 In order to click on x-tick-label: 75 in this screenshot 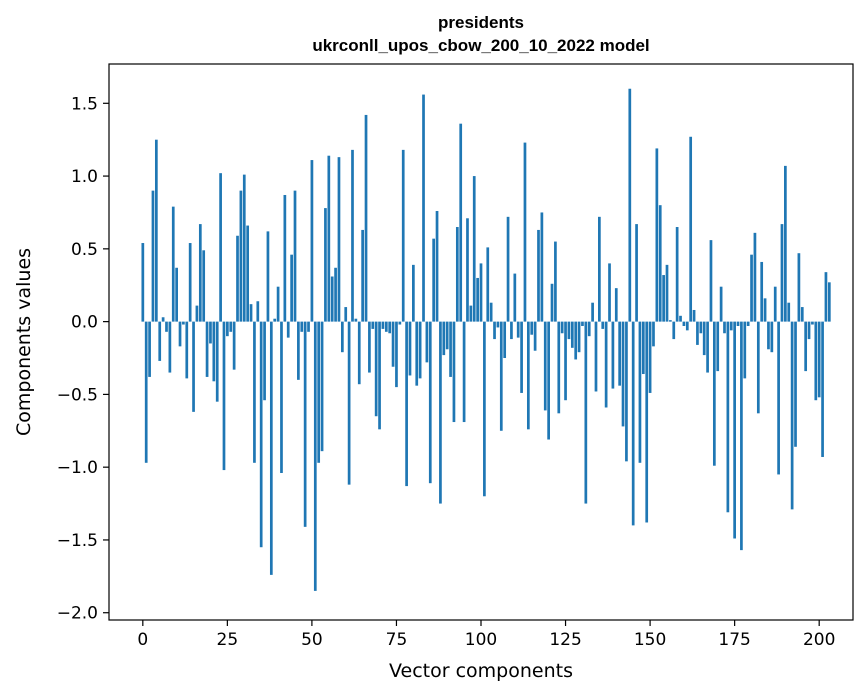, I will do `click(397, 640)`.